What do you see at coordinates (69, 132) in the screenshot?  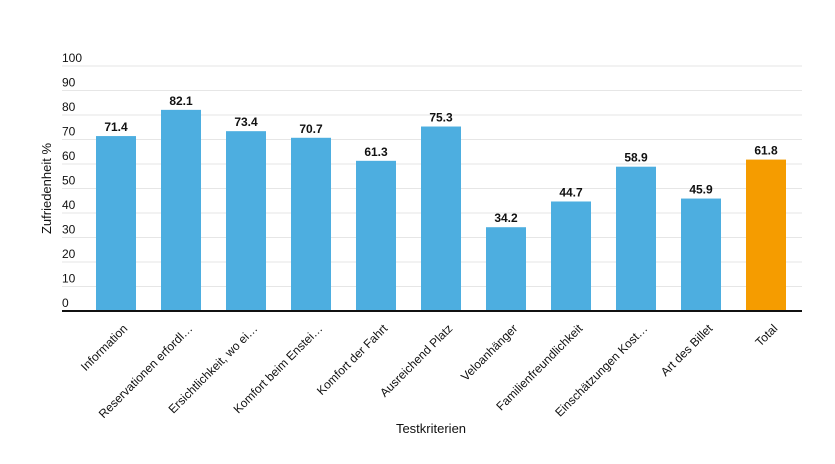 I see `y-tick-label: 70` at bounding box center [69, 132].